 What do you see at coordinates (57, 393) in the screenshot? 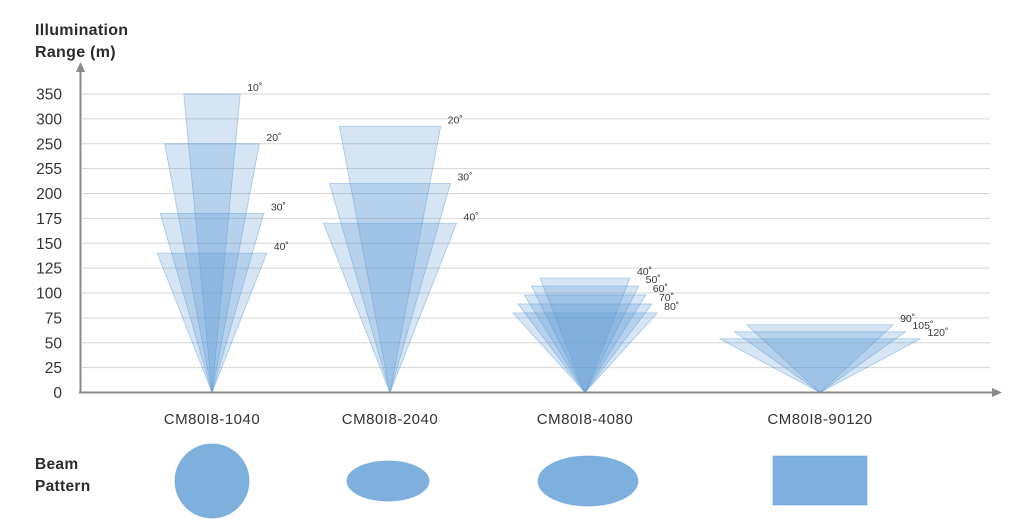
I see `y-tick-label: 0` at bounding box center [57, 393].